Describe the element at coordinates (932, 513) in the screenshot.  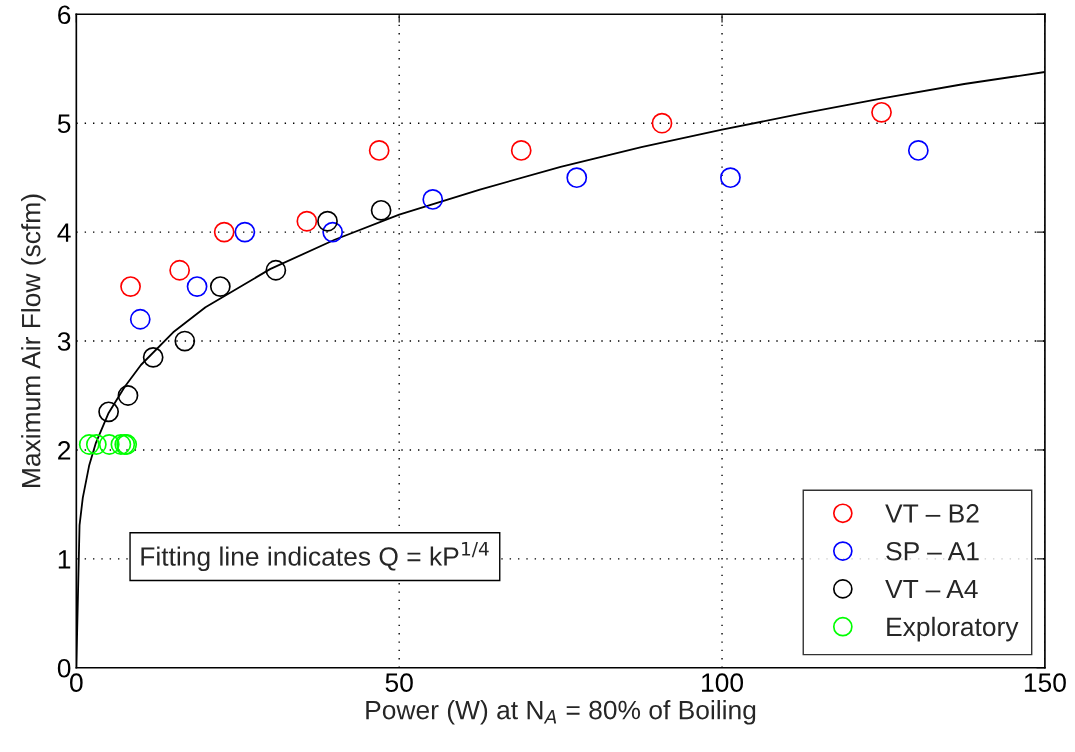
I see `legend-label: VT – B2` at that location.